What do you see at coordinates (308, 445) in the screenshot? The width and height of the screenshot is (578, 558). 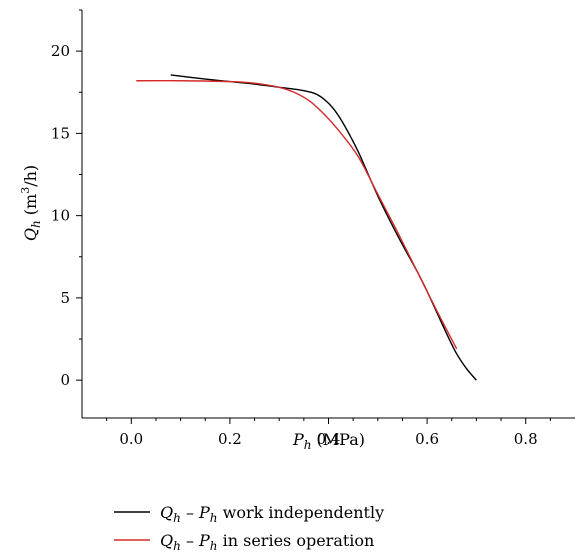 I see `x-label-sub: h` at bounding box center [308, 445].